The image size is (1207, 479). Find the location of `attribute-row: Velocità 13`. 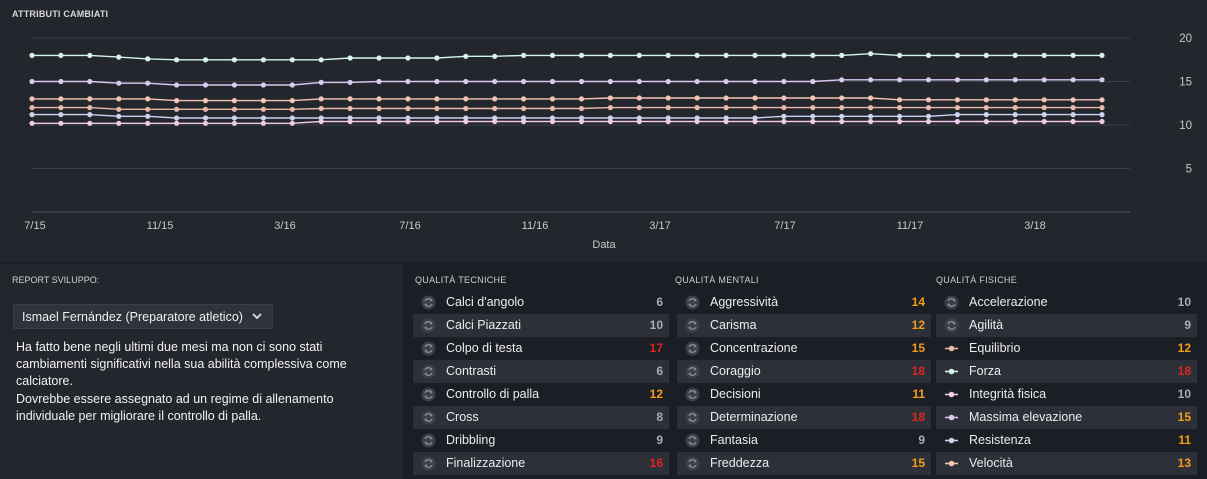

attribute-row: Velocità 13 is located at coordinates (1066, 463).